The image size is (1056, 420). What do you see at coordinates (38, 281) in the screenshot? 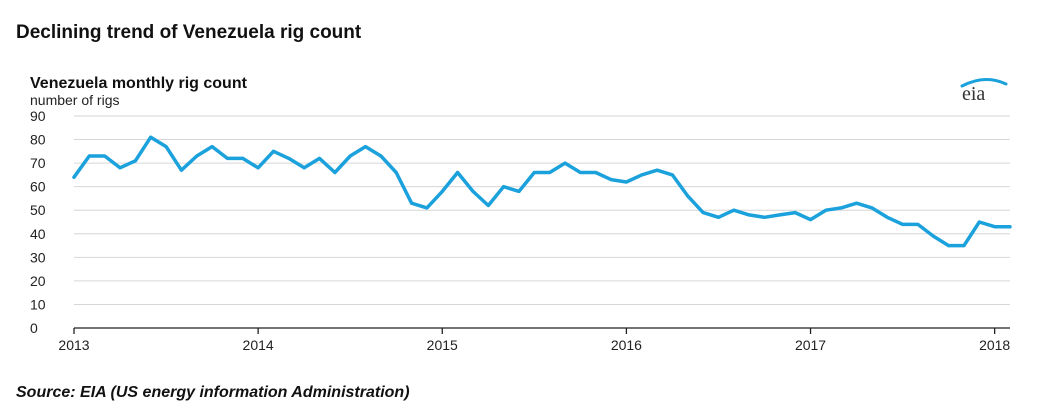
I see `y-tick-label: 20` at bounding box center [38, 281].